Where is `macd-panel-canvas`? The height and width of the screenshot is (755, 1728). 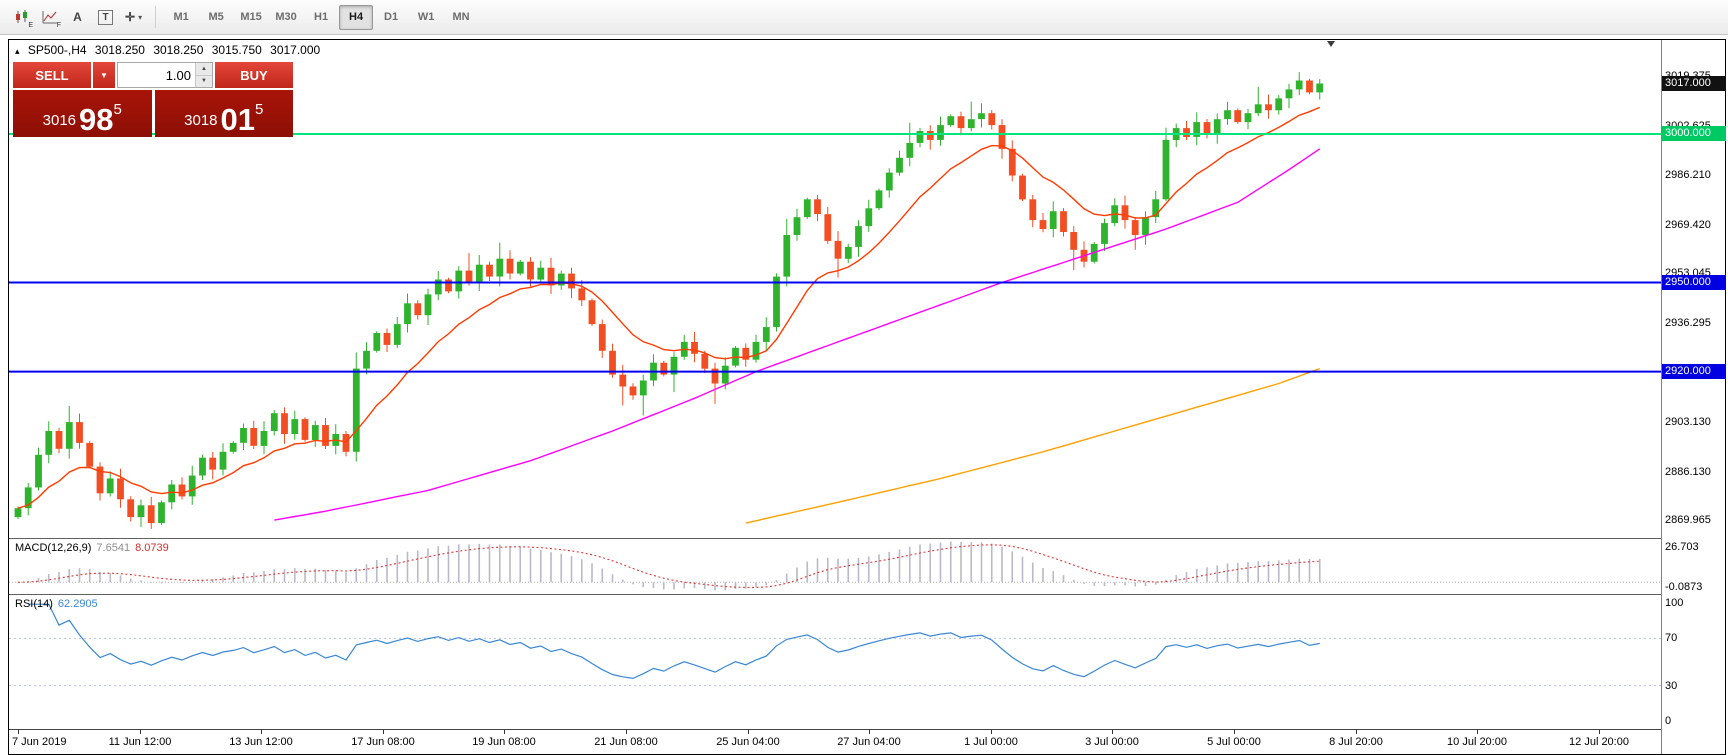 macd-panel-canvas is located at coordinates (835, 566).